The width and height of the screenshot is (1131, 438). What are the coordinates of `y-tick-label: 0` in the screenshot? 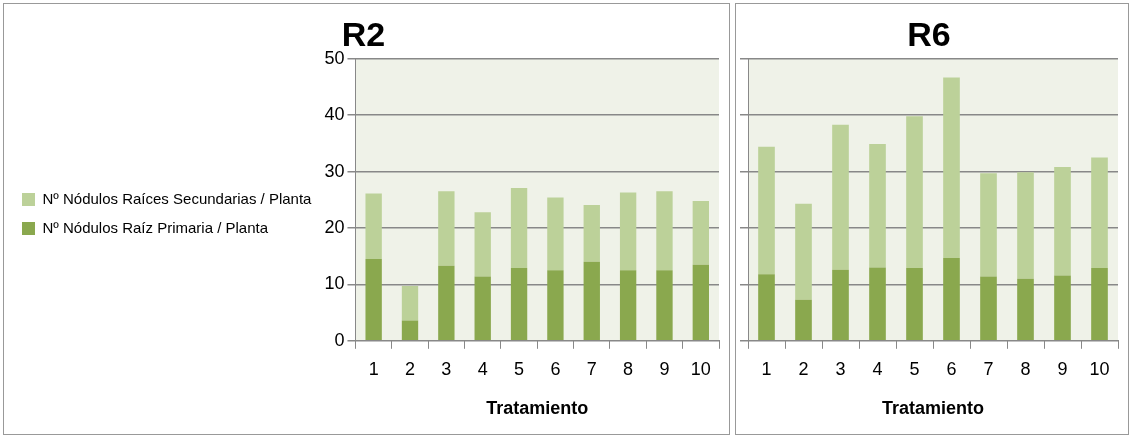 It's located at (339, 339).